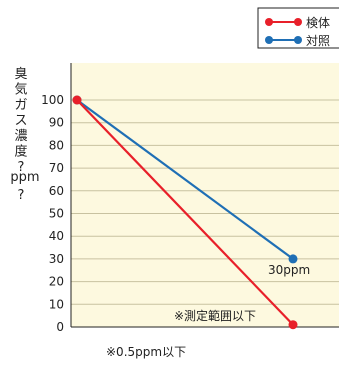  Describe the element at coordinates (20, 105) in the screenshot. I see `y-axis-label-char: ガ` at that location.